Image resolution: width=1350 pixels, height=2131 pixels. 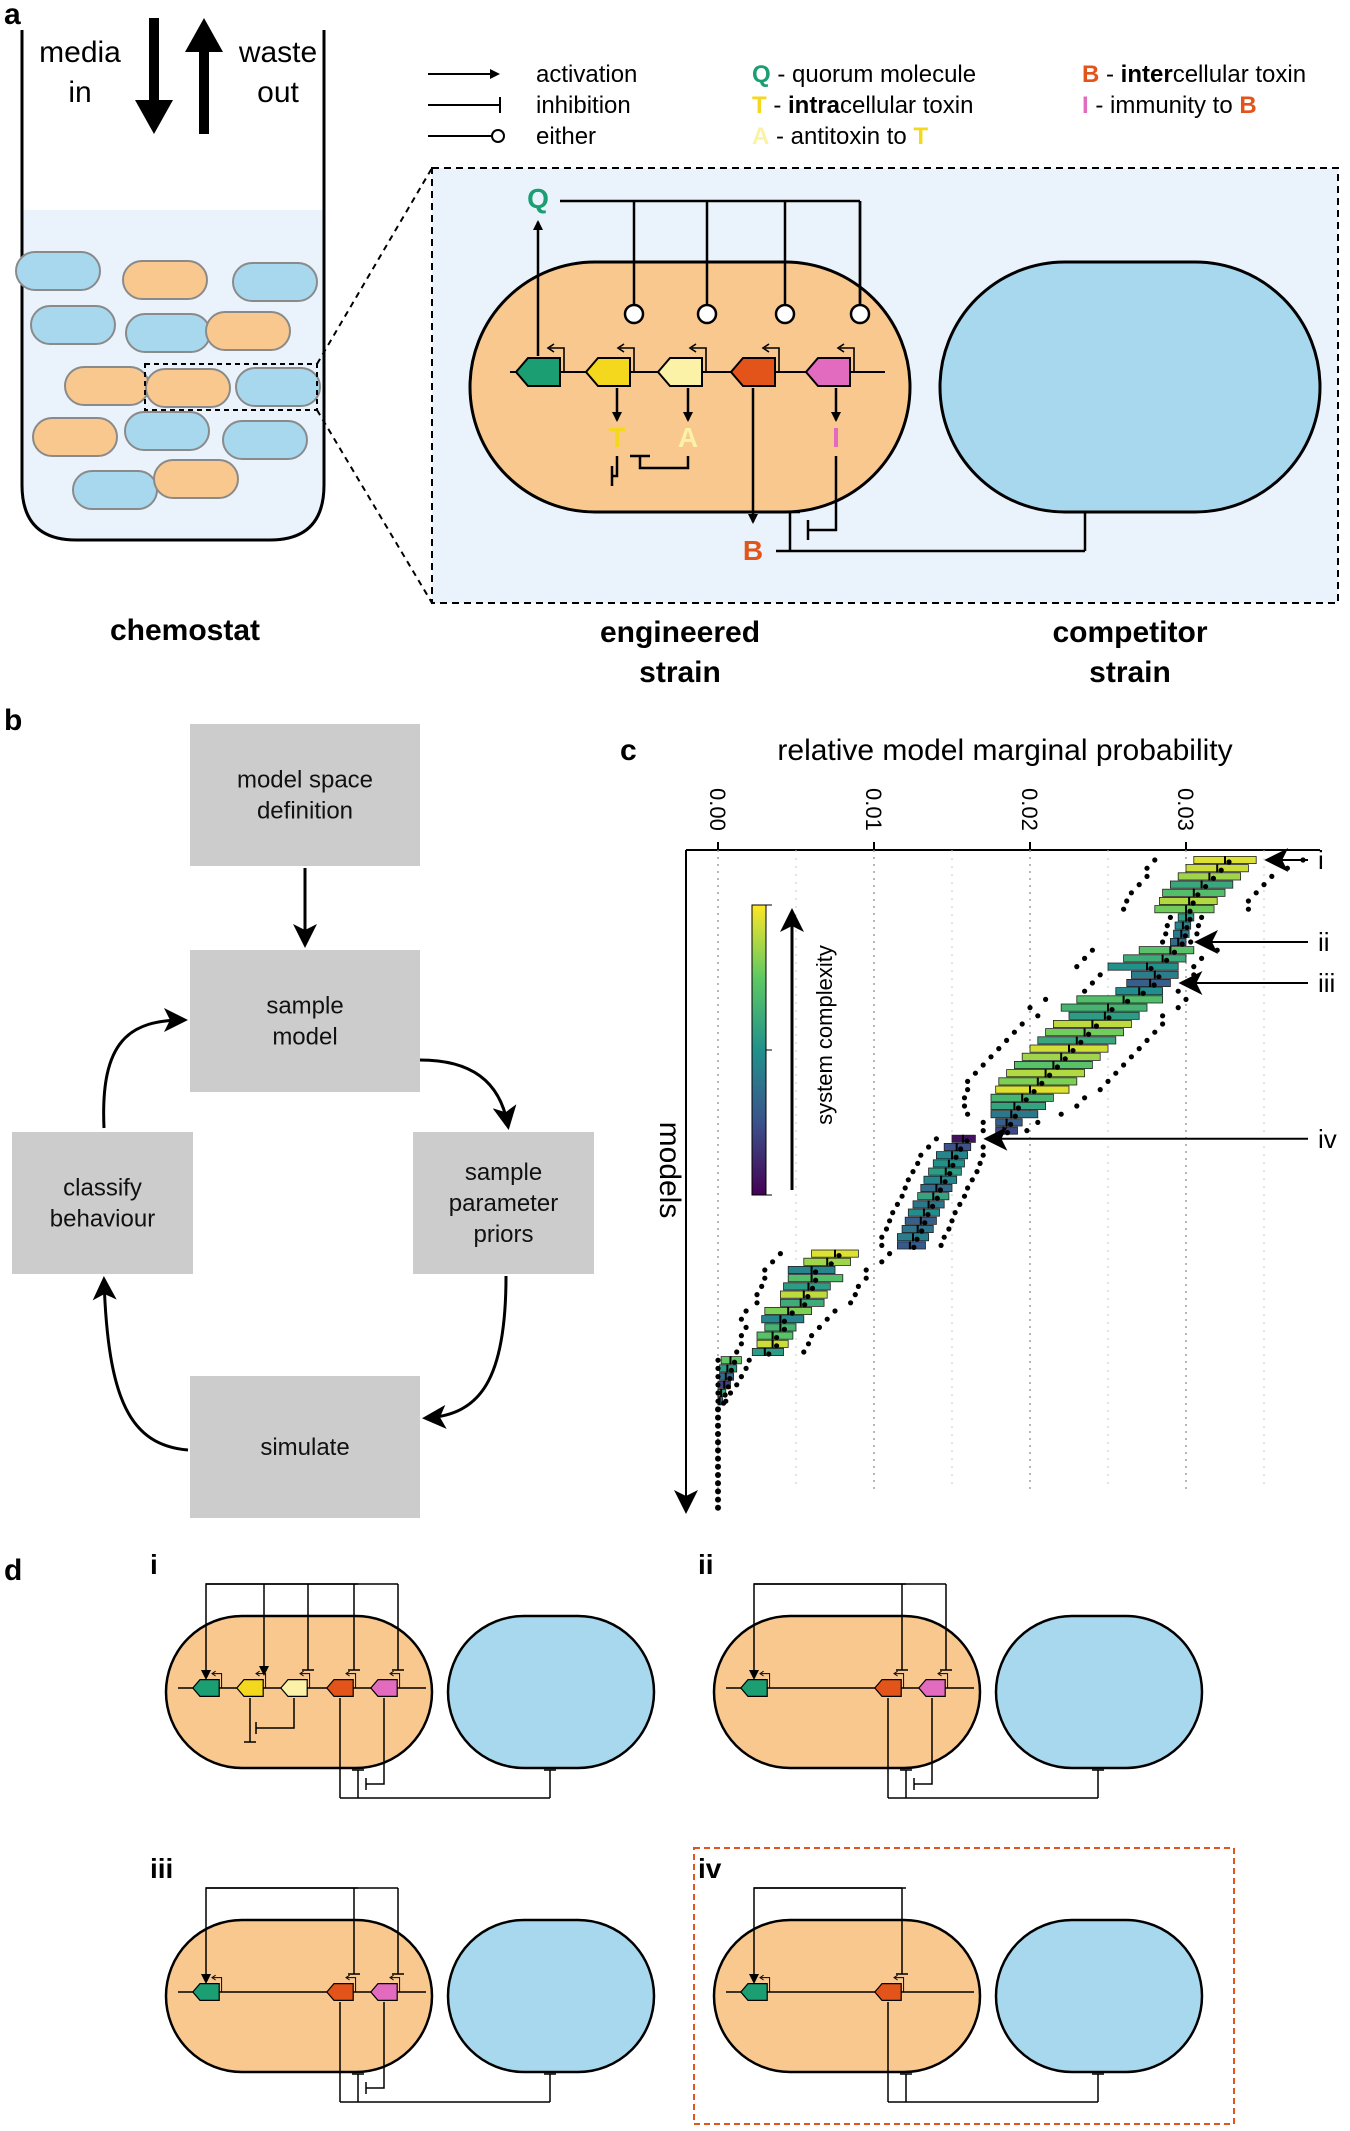 I want to click on model-box, so click(x=911, y=1245).